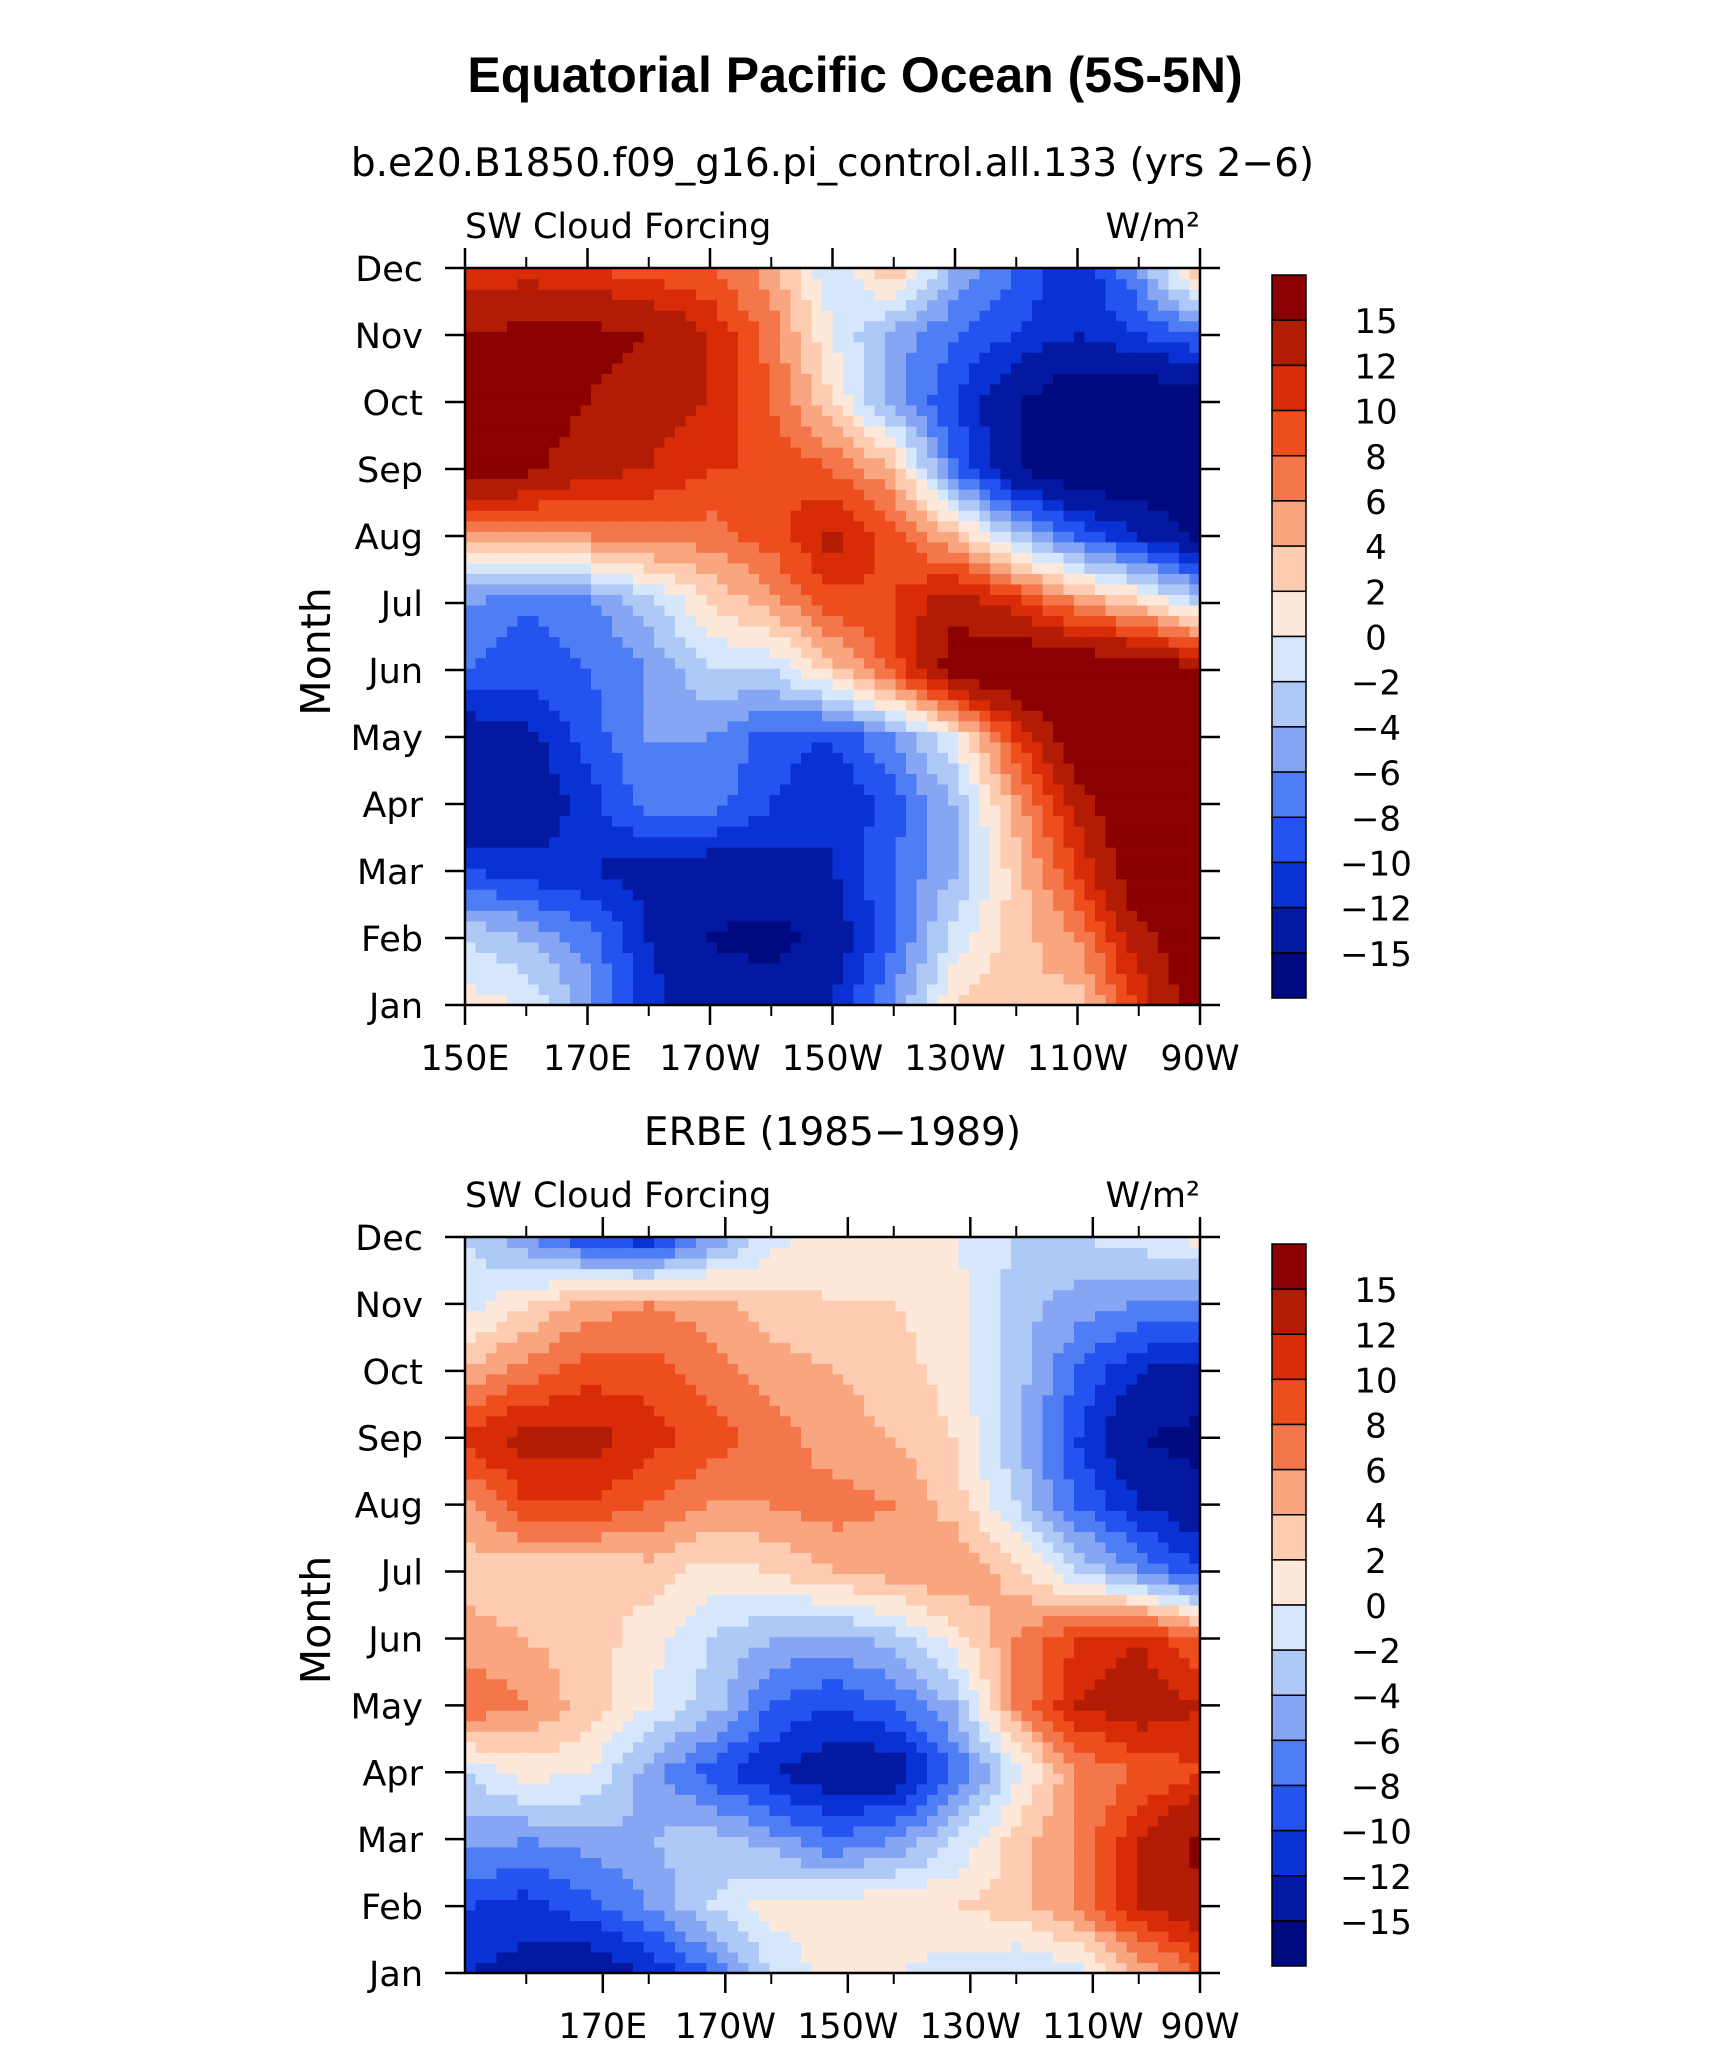 Image resolution: width=1710 pixels, height=2066 pixels. Describe the element at coordinates (618, 227) in the screenshot. I see `variable-label: SW Cloud Forcing` at that location.